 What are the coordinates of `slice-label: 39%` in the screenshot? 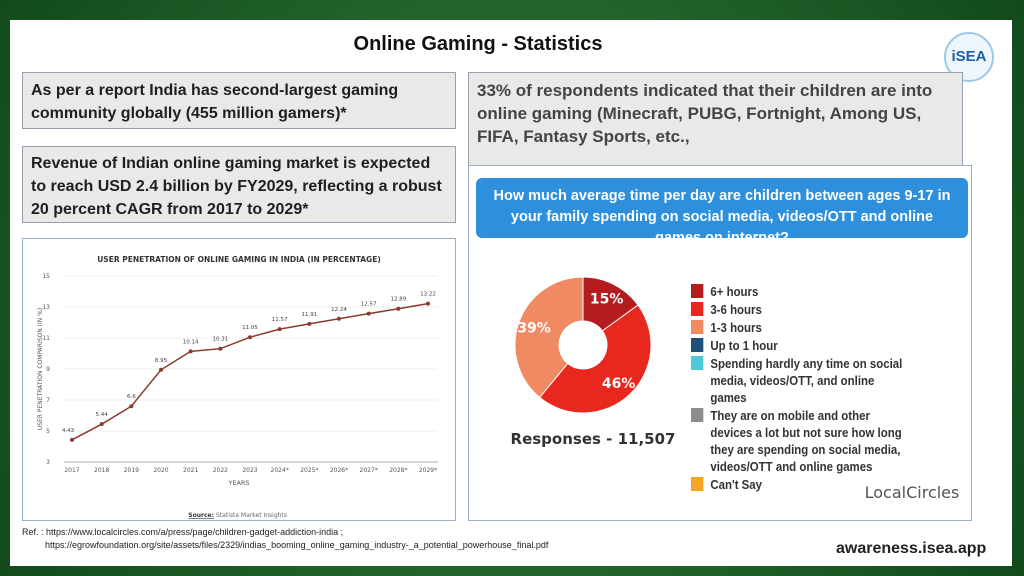 It's located at (534, 328).